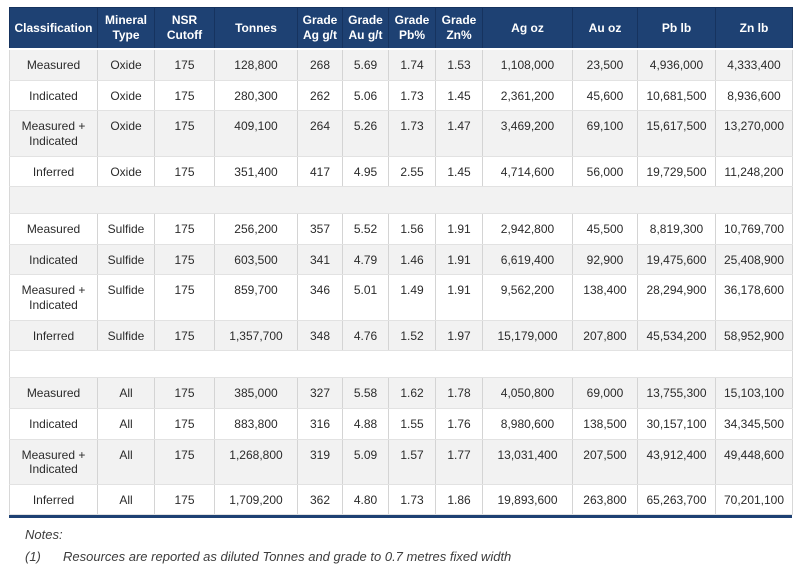 This screenshot has height=565, width=800. What do you see at coordinates (320, 65) in the screenshot?
I see `table-cell: 268` at bounding box center [320, 65].